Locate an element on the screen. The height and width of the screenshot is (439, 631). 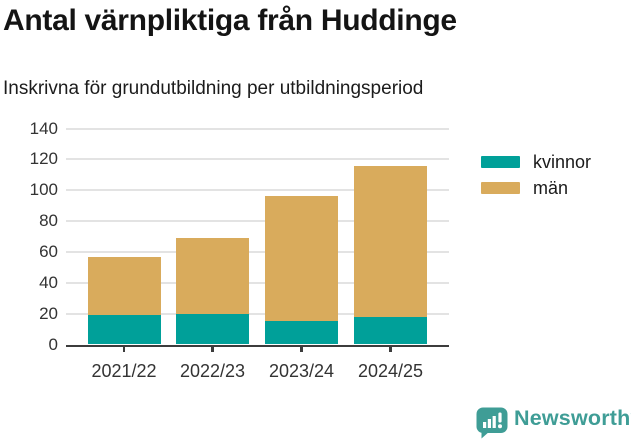
newsworthy-logo: Newsworthy is located at coordinates (553, 420).